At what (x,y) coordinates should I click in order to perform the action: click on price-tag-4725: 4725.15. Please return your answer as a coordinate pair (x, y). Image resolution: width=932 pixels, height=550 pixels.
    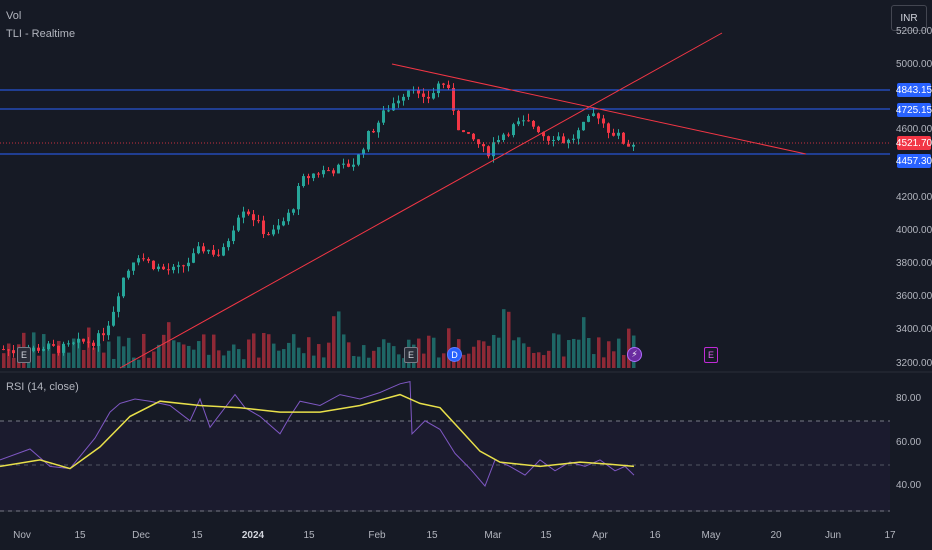
    Looking at the image, I should click on (913, 110).